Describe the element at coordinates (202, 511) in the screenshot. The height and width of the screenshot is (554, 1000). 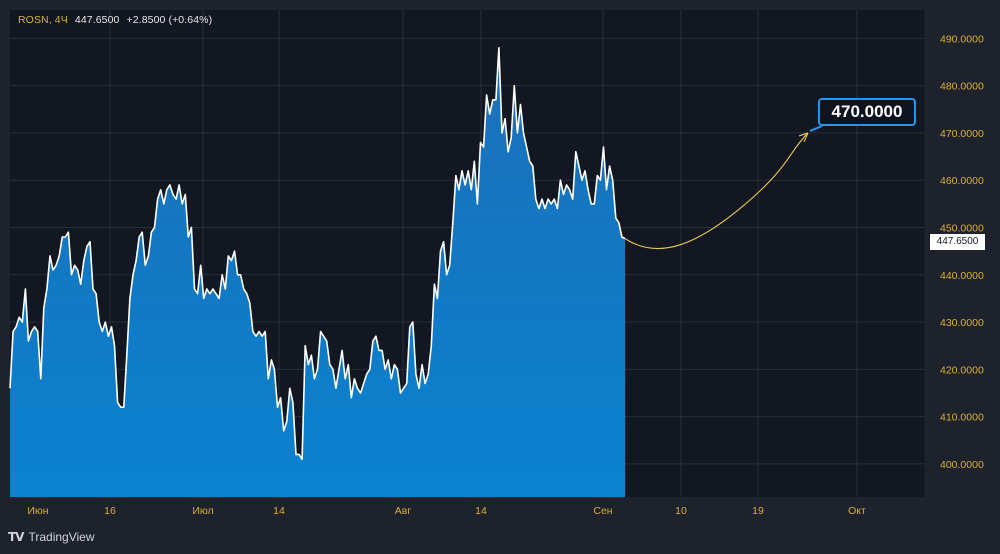
I see `x-tick-label: Июл` at that location.